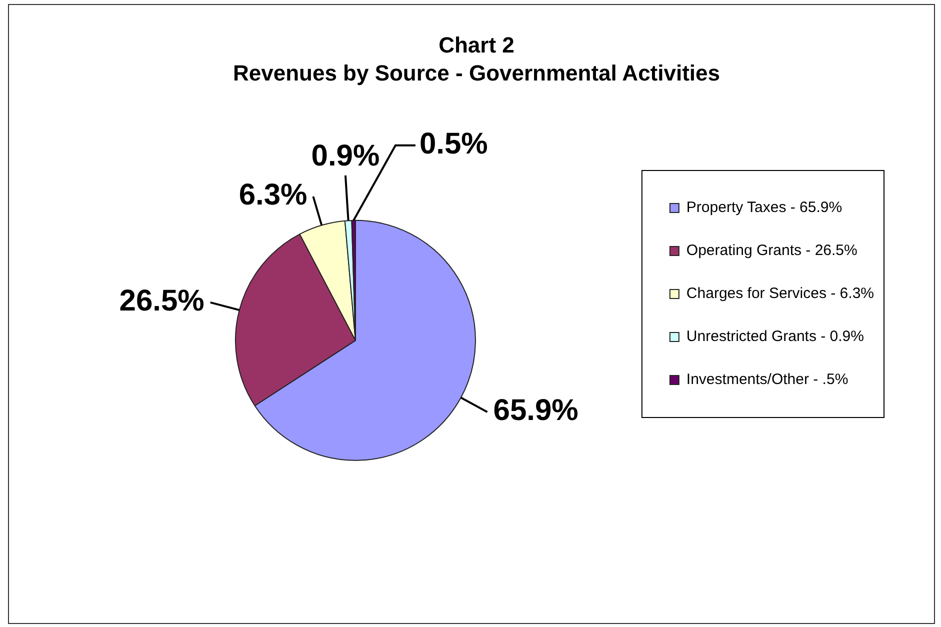 The height and width of the screenshot is (627, 941). I want to click on chart-subtitle: Revenues by Source - Governmental Activities, so click(476, 73).